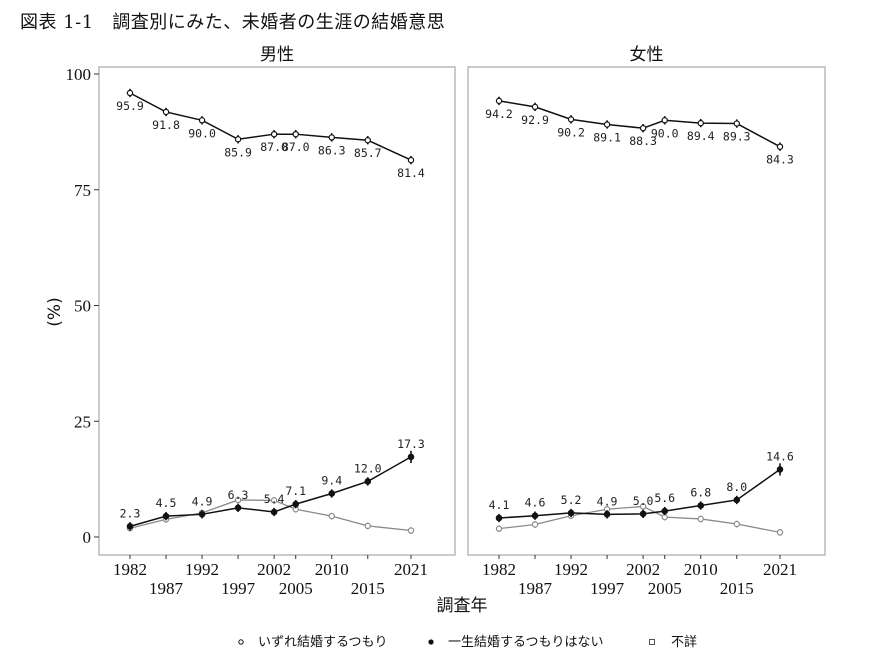  I want to click on data-label: 5.4, so click(274, 499).